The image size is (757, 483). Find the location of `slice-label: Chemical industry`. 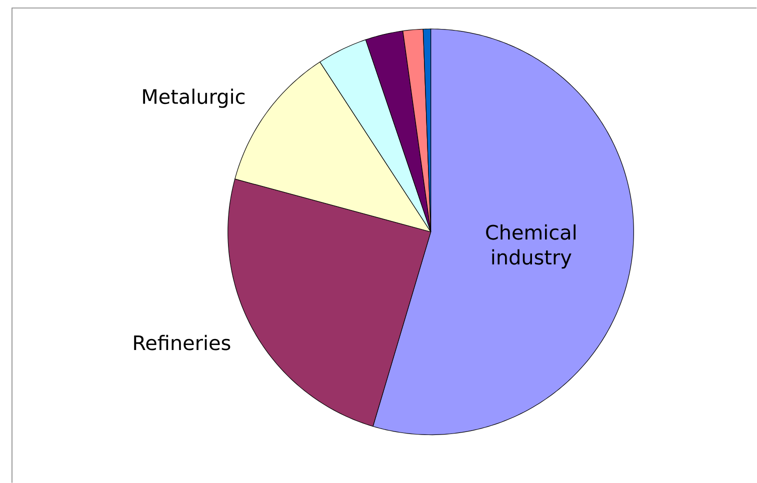

slice-label: Chemical industry is located at coordinates (531, 246).